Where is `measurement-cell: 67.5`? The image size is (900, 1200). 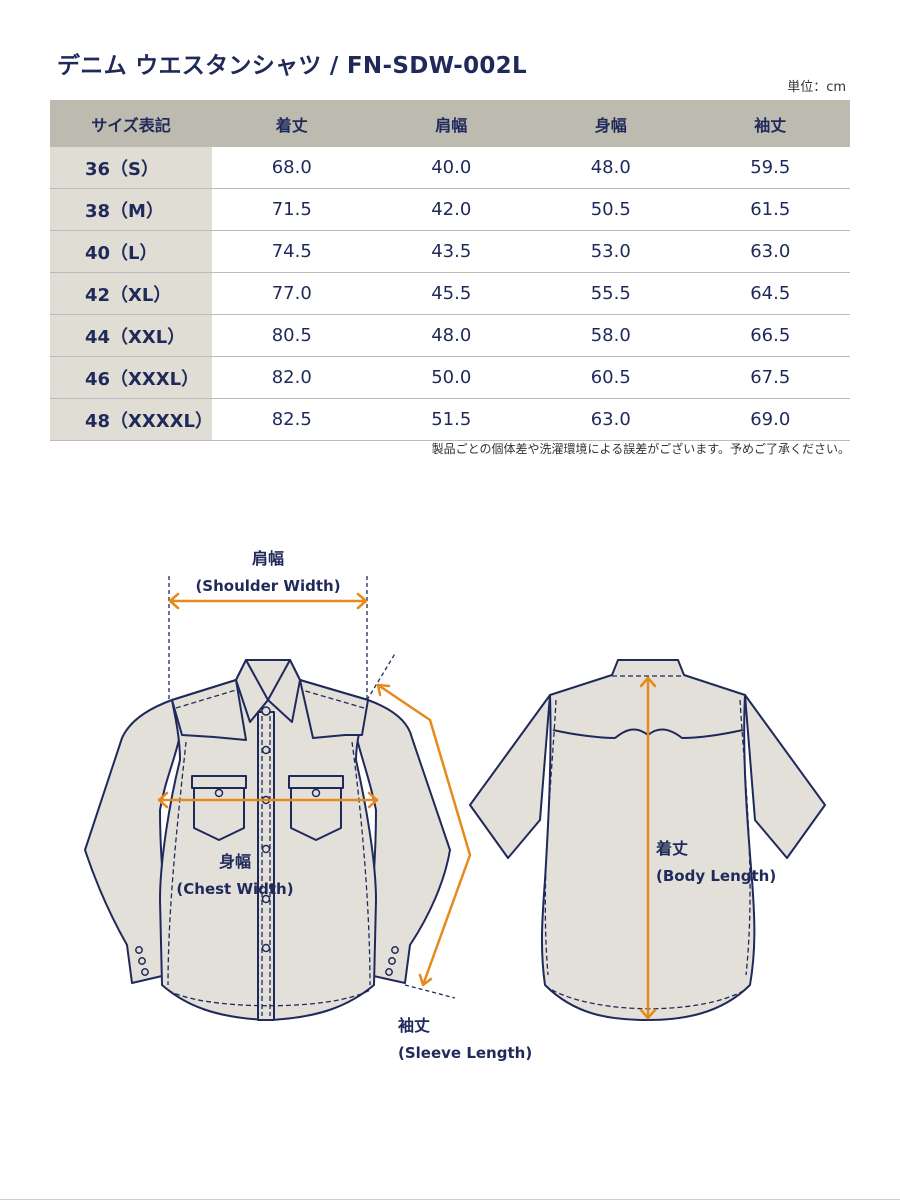
measurement-cell: 67.5 is located at coordinates (770, 377).